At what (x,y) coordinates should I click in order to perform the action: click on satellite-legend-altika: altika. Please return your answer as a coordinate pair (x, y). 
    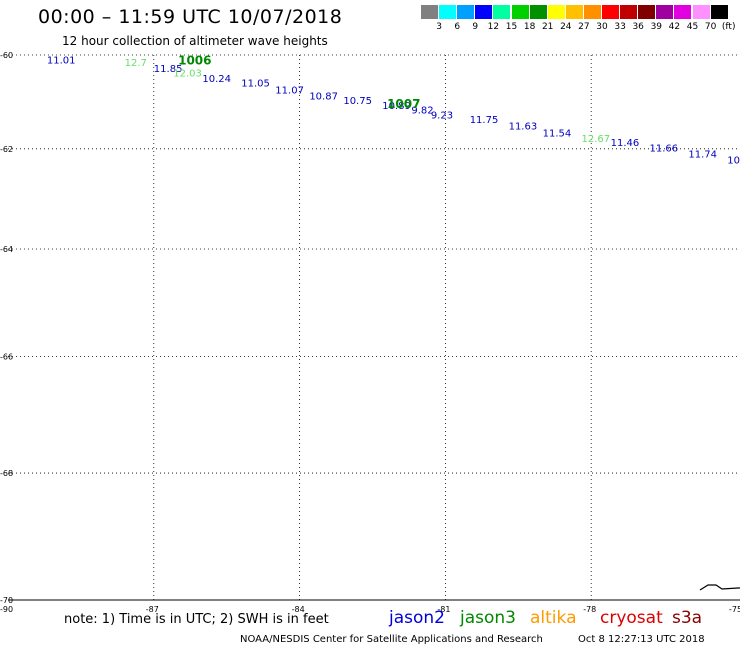
    Looking at the image, I should click on (553, 618).